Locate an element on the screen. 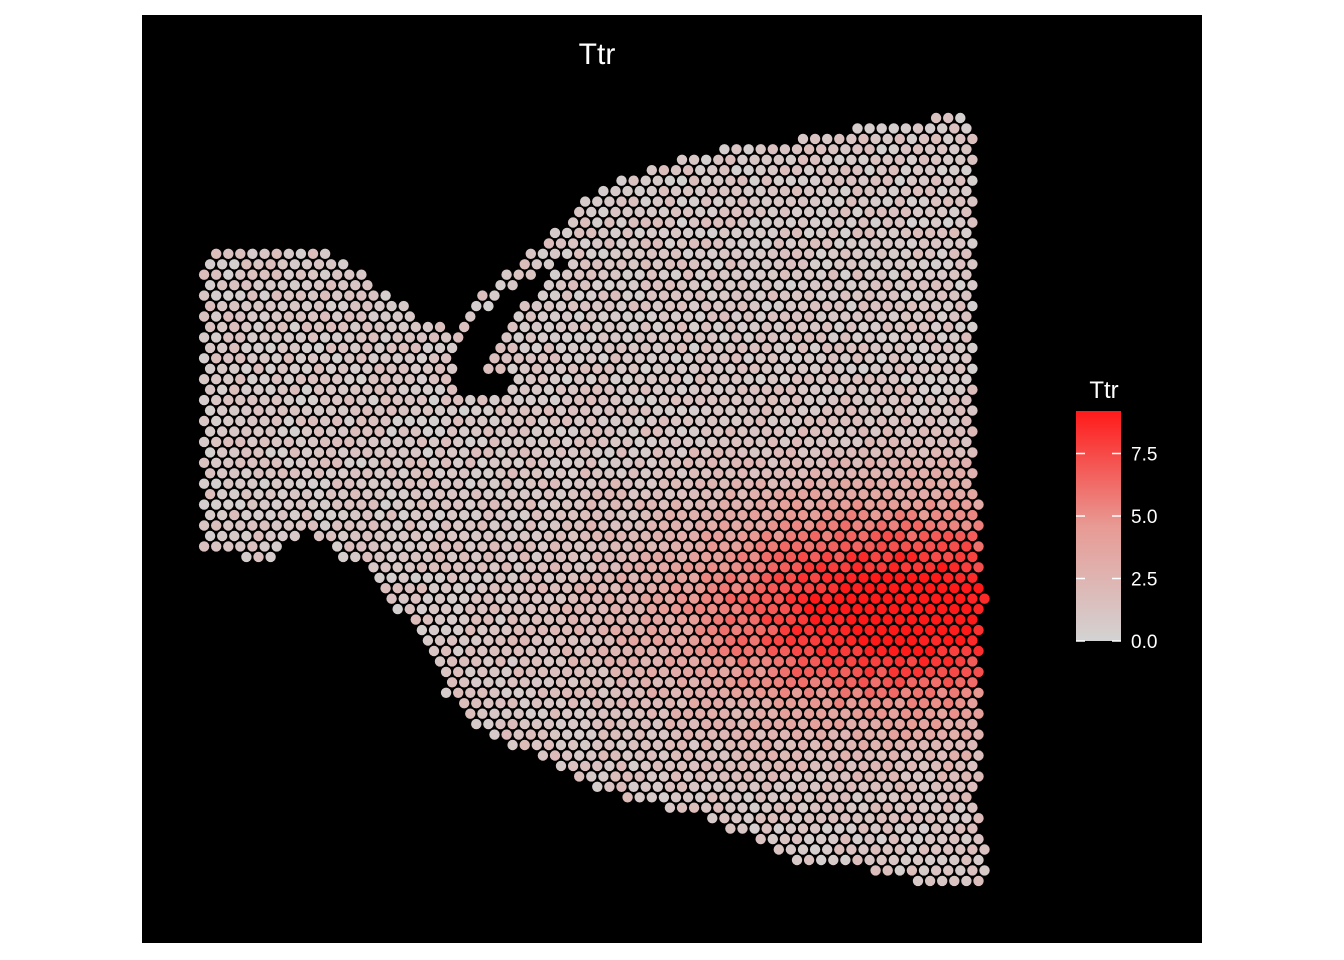 The width and height of the screenshot is (1344, 960). colorbar-tick-label: 2.5 is located at coordinates (1144, 580).